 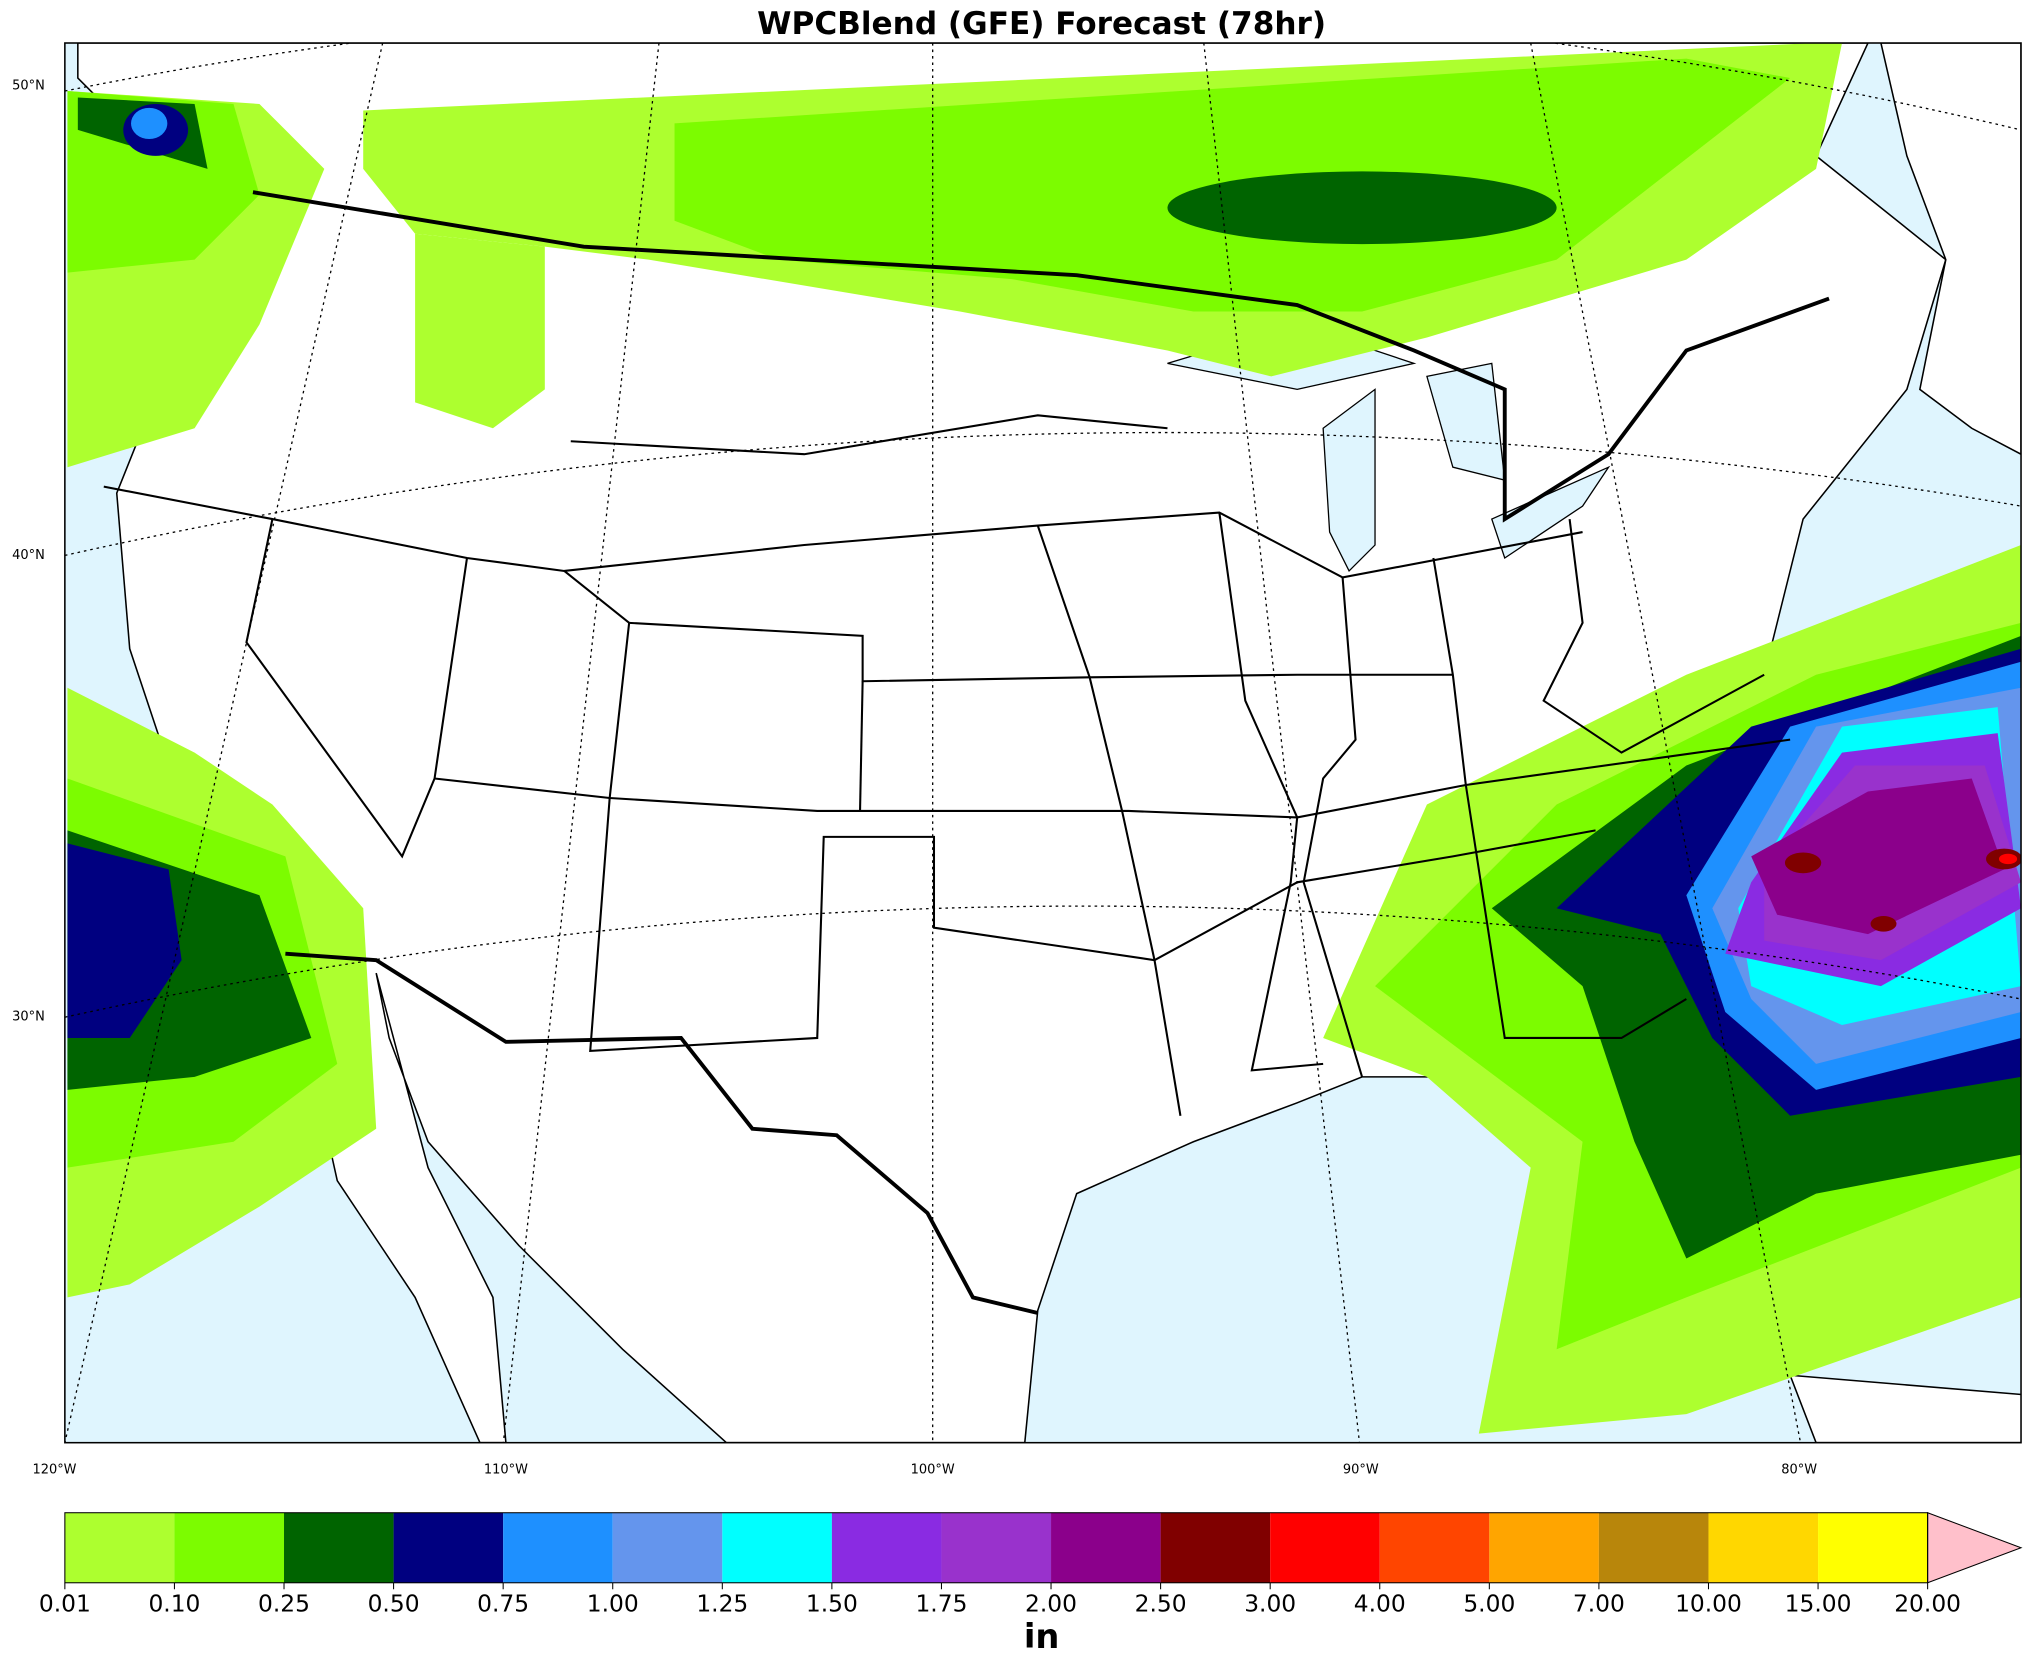 What do you see at coordinates (28, 555) in the screenshot?
I see `lat-label: 40°N` at bounding box center [28, 555].